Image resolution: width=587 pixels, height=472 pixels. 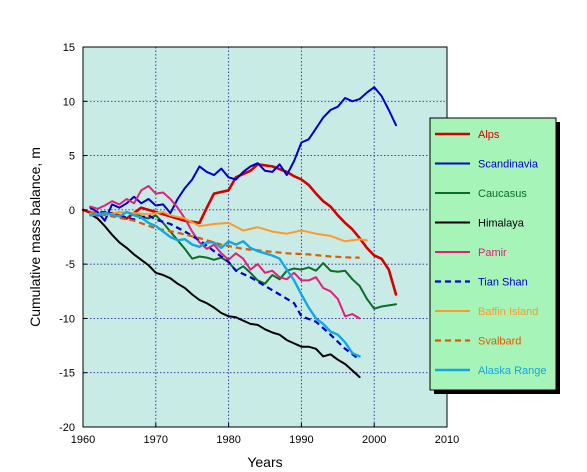 What do you see at coordinates (508, 312) in the screenshot?
I see `legend-label: Baffin Island` at bounding box center [508, 312].